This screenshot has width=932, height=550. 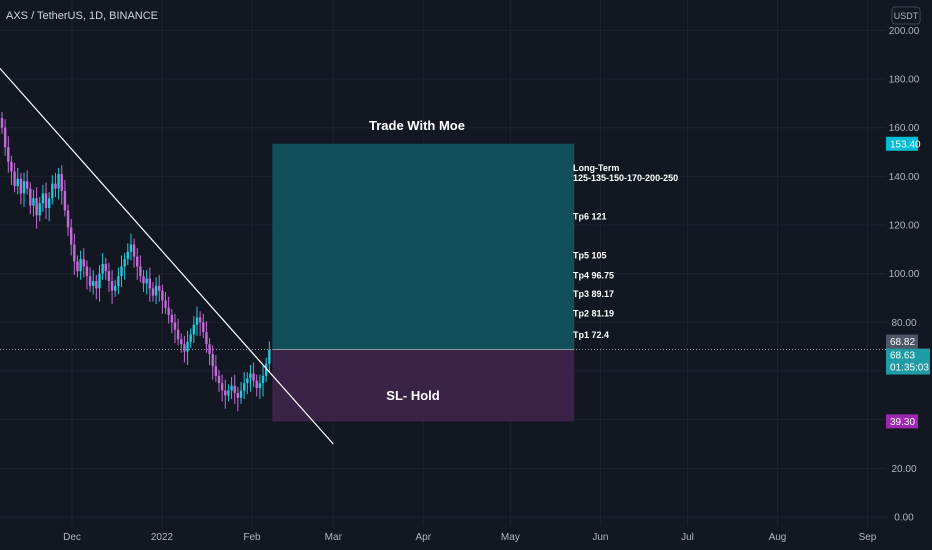 I want to click on longterm-levels: 125-135-150-170-200-250, so click(x=625, y=178).